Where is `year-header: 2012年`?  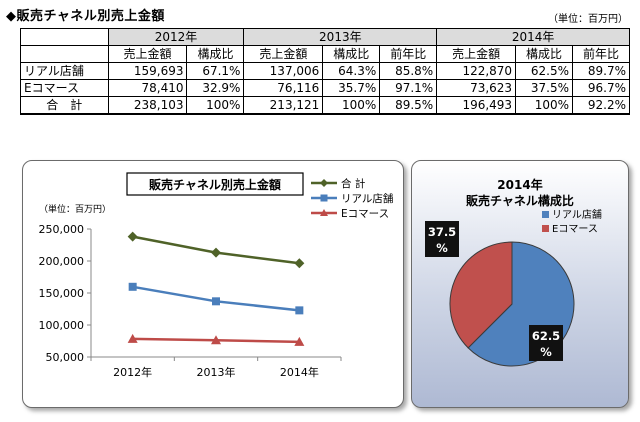
year-header: 2012年 is located at coordinates (176, 37).